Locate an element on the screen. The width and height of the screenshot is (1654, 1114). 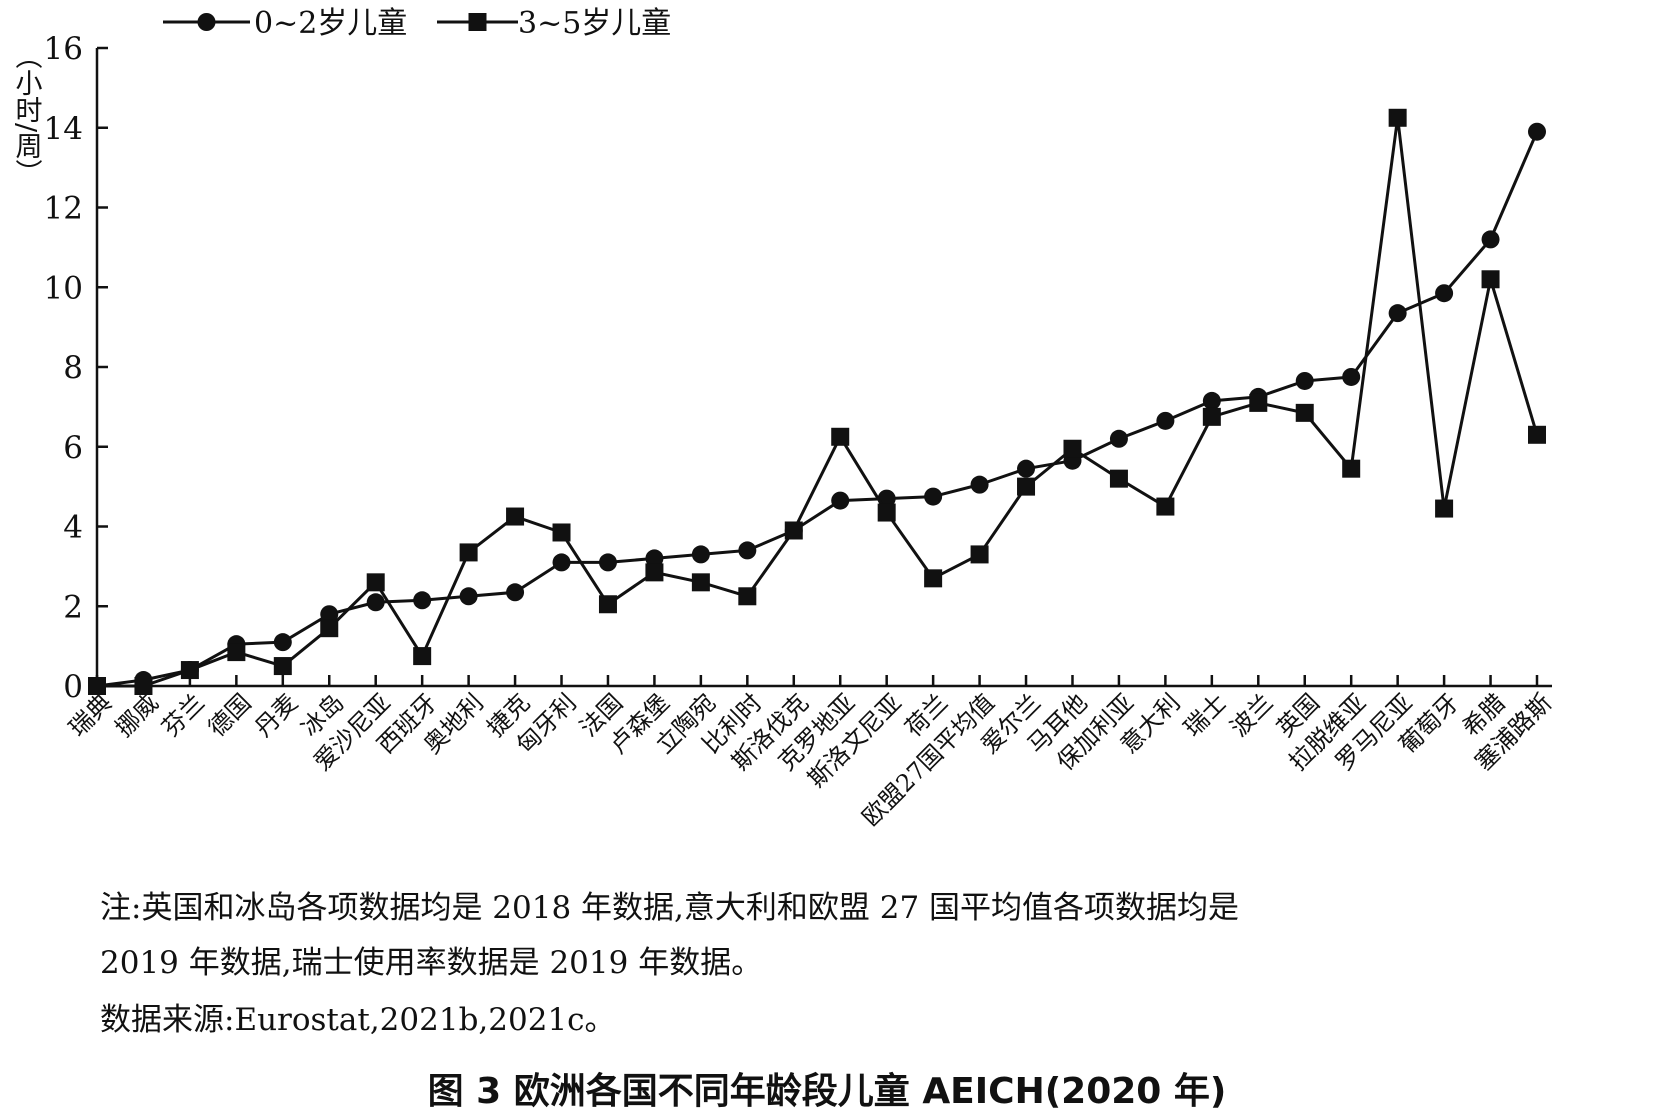
legend: 0~2岁儿童 3~5岁儿童 is located at coordinates (417, 23).